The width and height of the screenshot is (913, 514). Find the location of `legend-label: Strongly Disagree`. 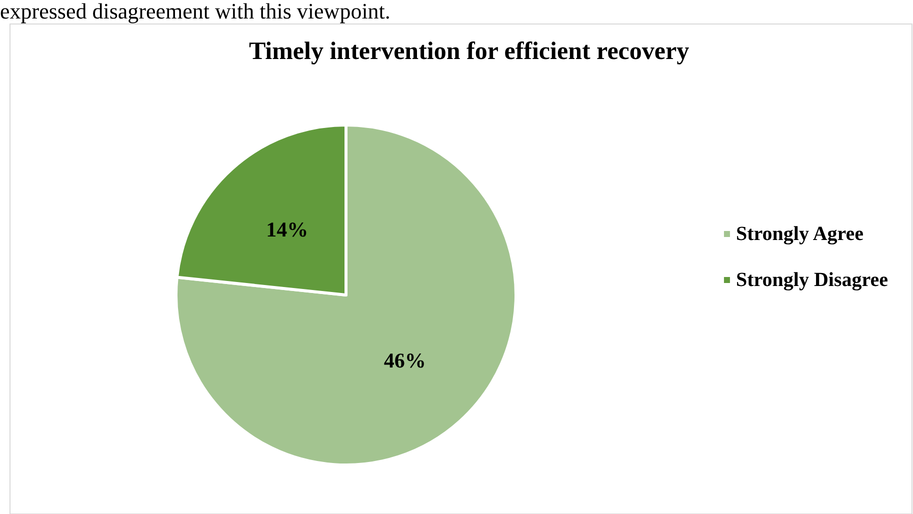

legend-label: Strongly Disagree is located at coordinates (812, 280).